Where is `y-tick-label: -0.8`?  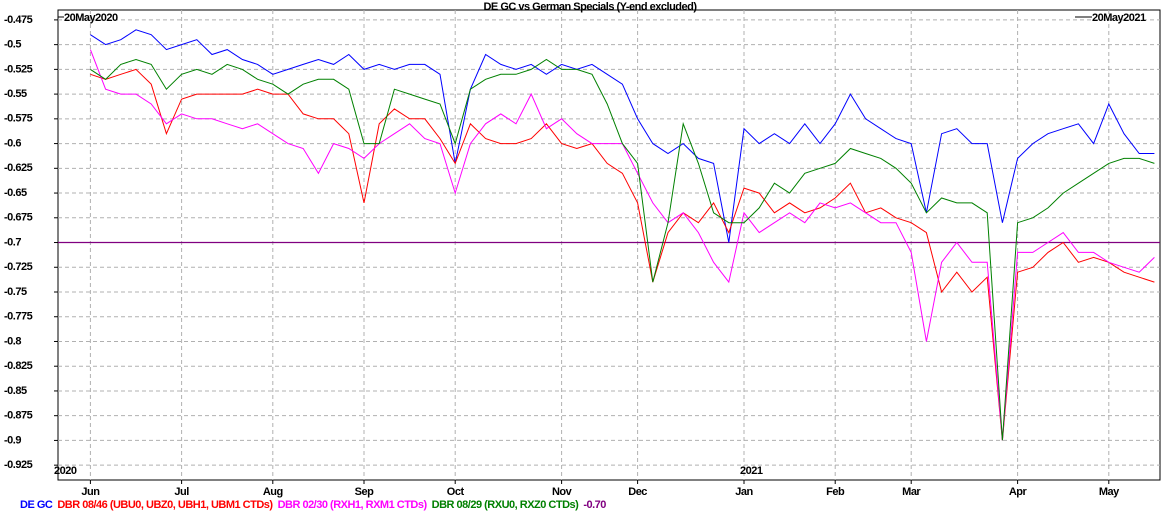
y-tick-label: -0.8 is located at coordinates (12, 341).